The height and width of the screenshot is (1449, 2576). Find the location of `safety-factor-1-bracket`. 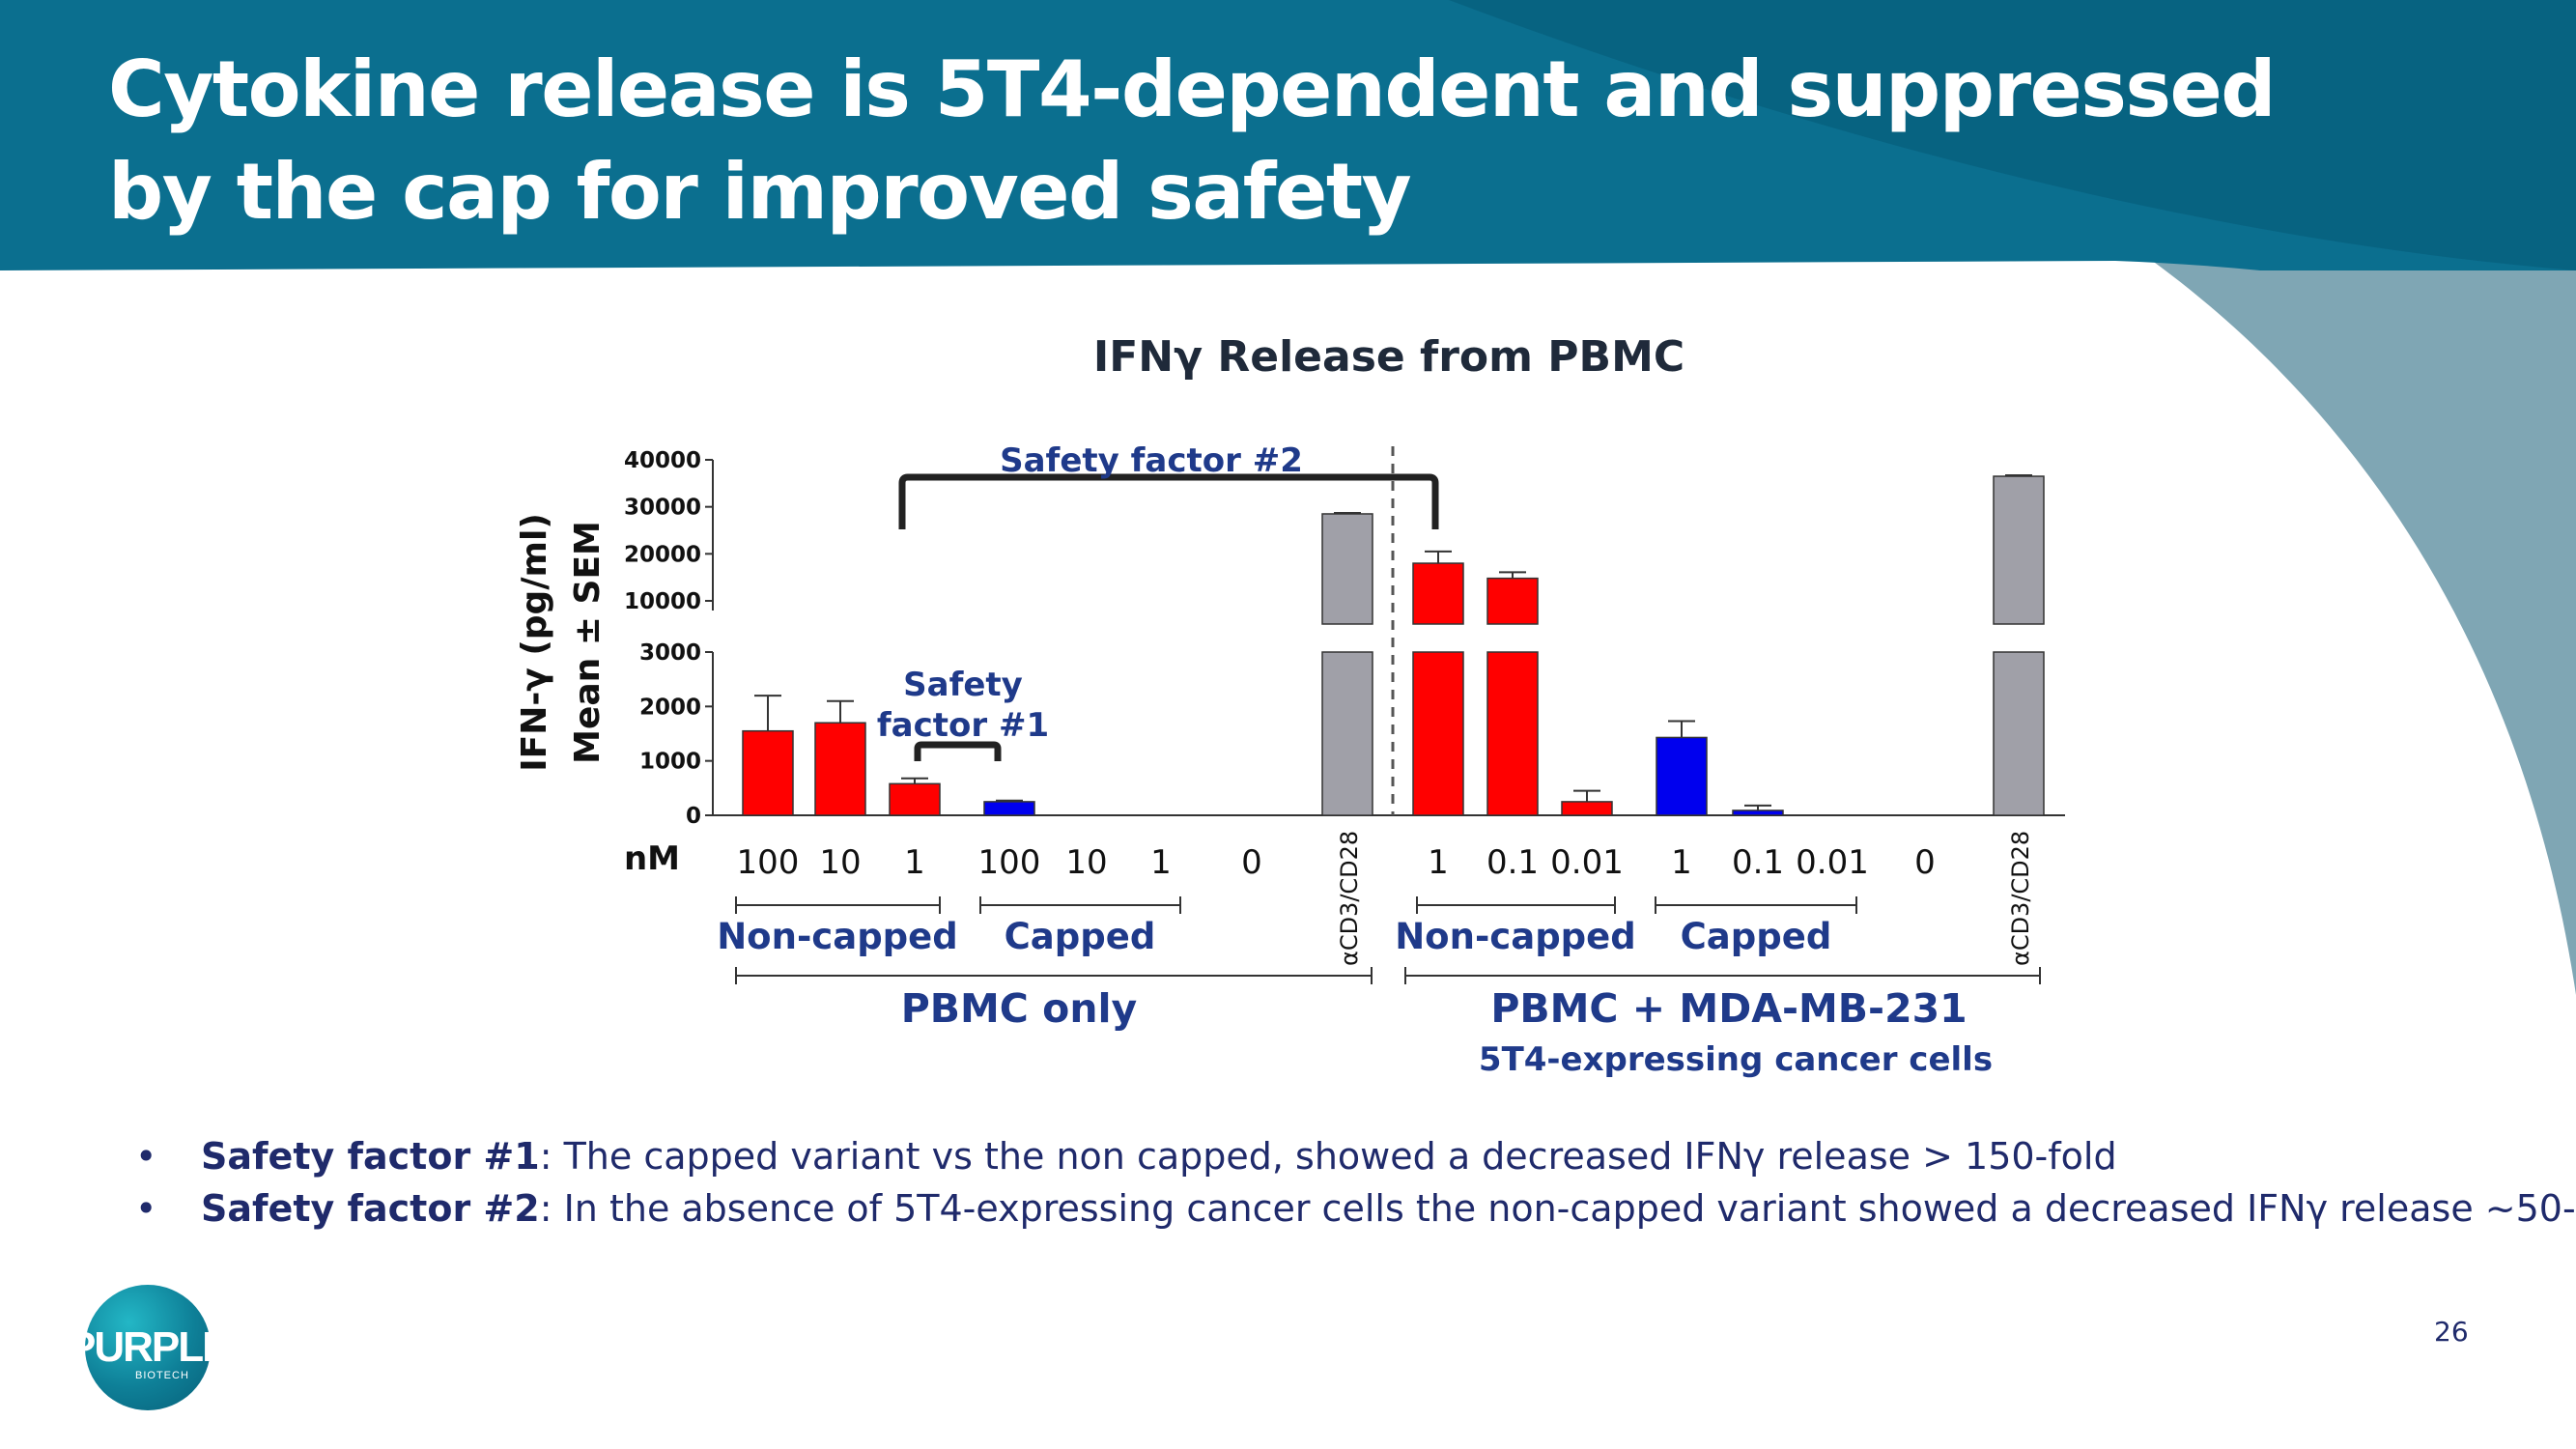

safety-factor-1-bracket is located at coordinates (958, 751).